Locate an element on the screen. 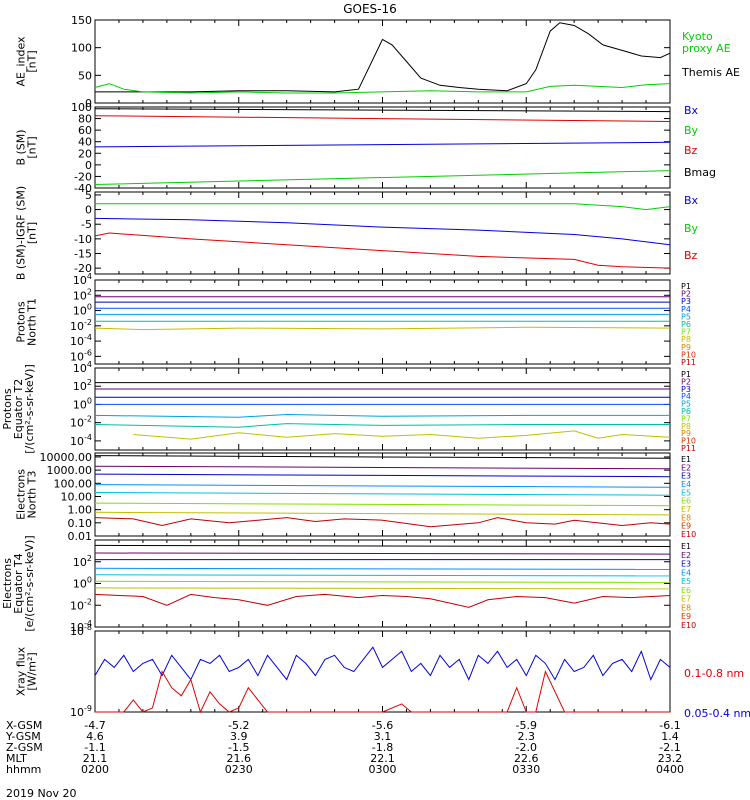 The height and width of the screenshot is (800, 750). legend: Bx By Bz is located at coordinates (691, 228).